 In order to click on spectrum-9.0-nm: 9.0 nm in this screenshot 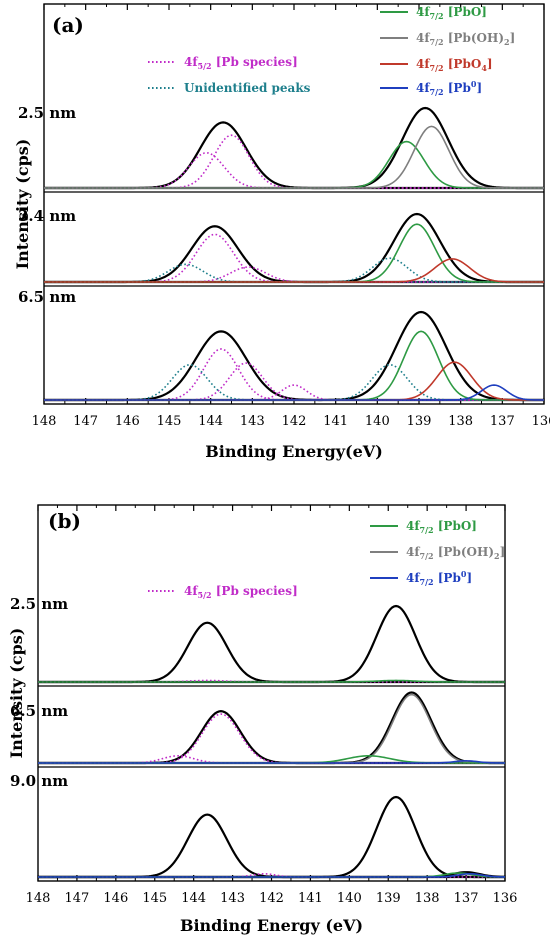, I will do `click(258, 825)`.